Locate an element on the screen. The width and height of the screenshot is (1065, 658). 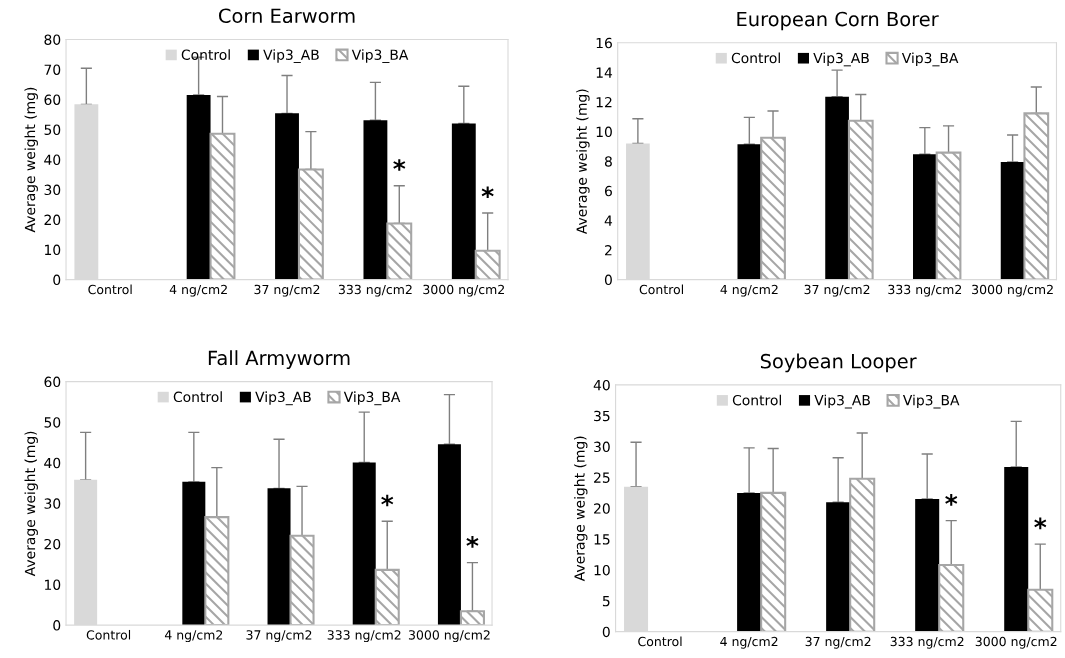
y-tick-label: 5 is located at coordinates (606, 601).